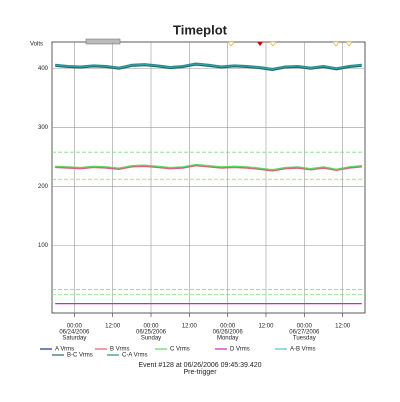 This screenshot has height=402, width=400. I want to click on legend-label: B Vrms, so click(119, 350).